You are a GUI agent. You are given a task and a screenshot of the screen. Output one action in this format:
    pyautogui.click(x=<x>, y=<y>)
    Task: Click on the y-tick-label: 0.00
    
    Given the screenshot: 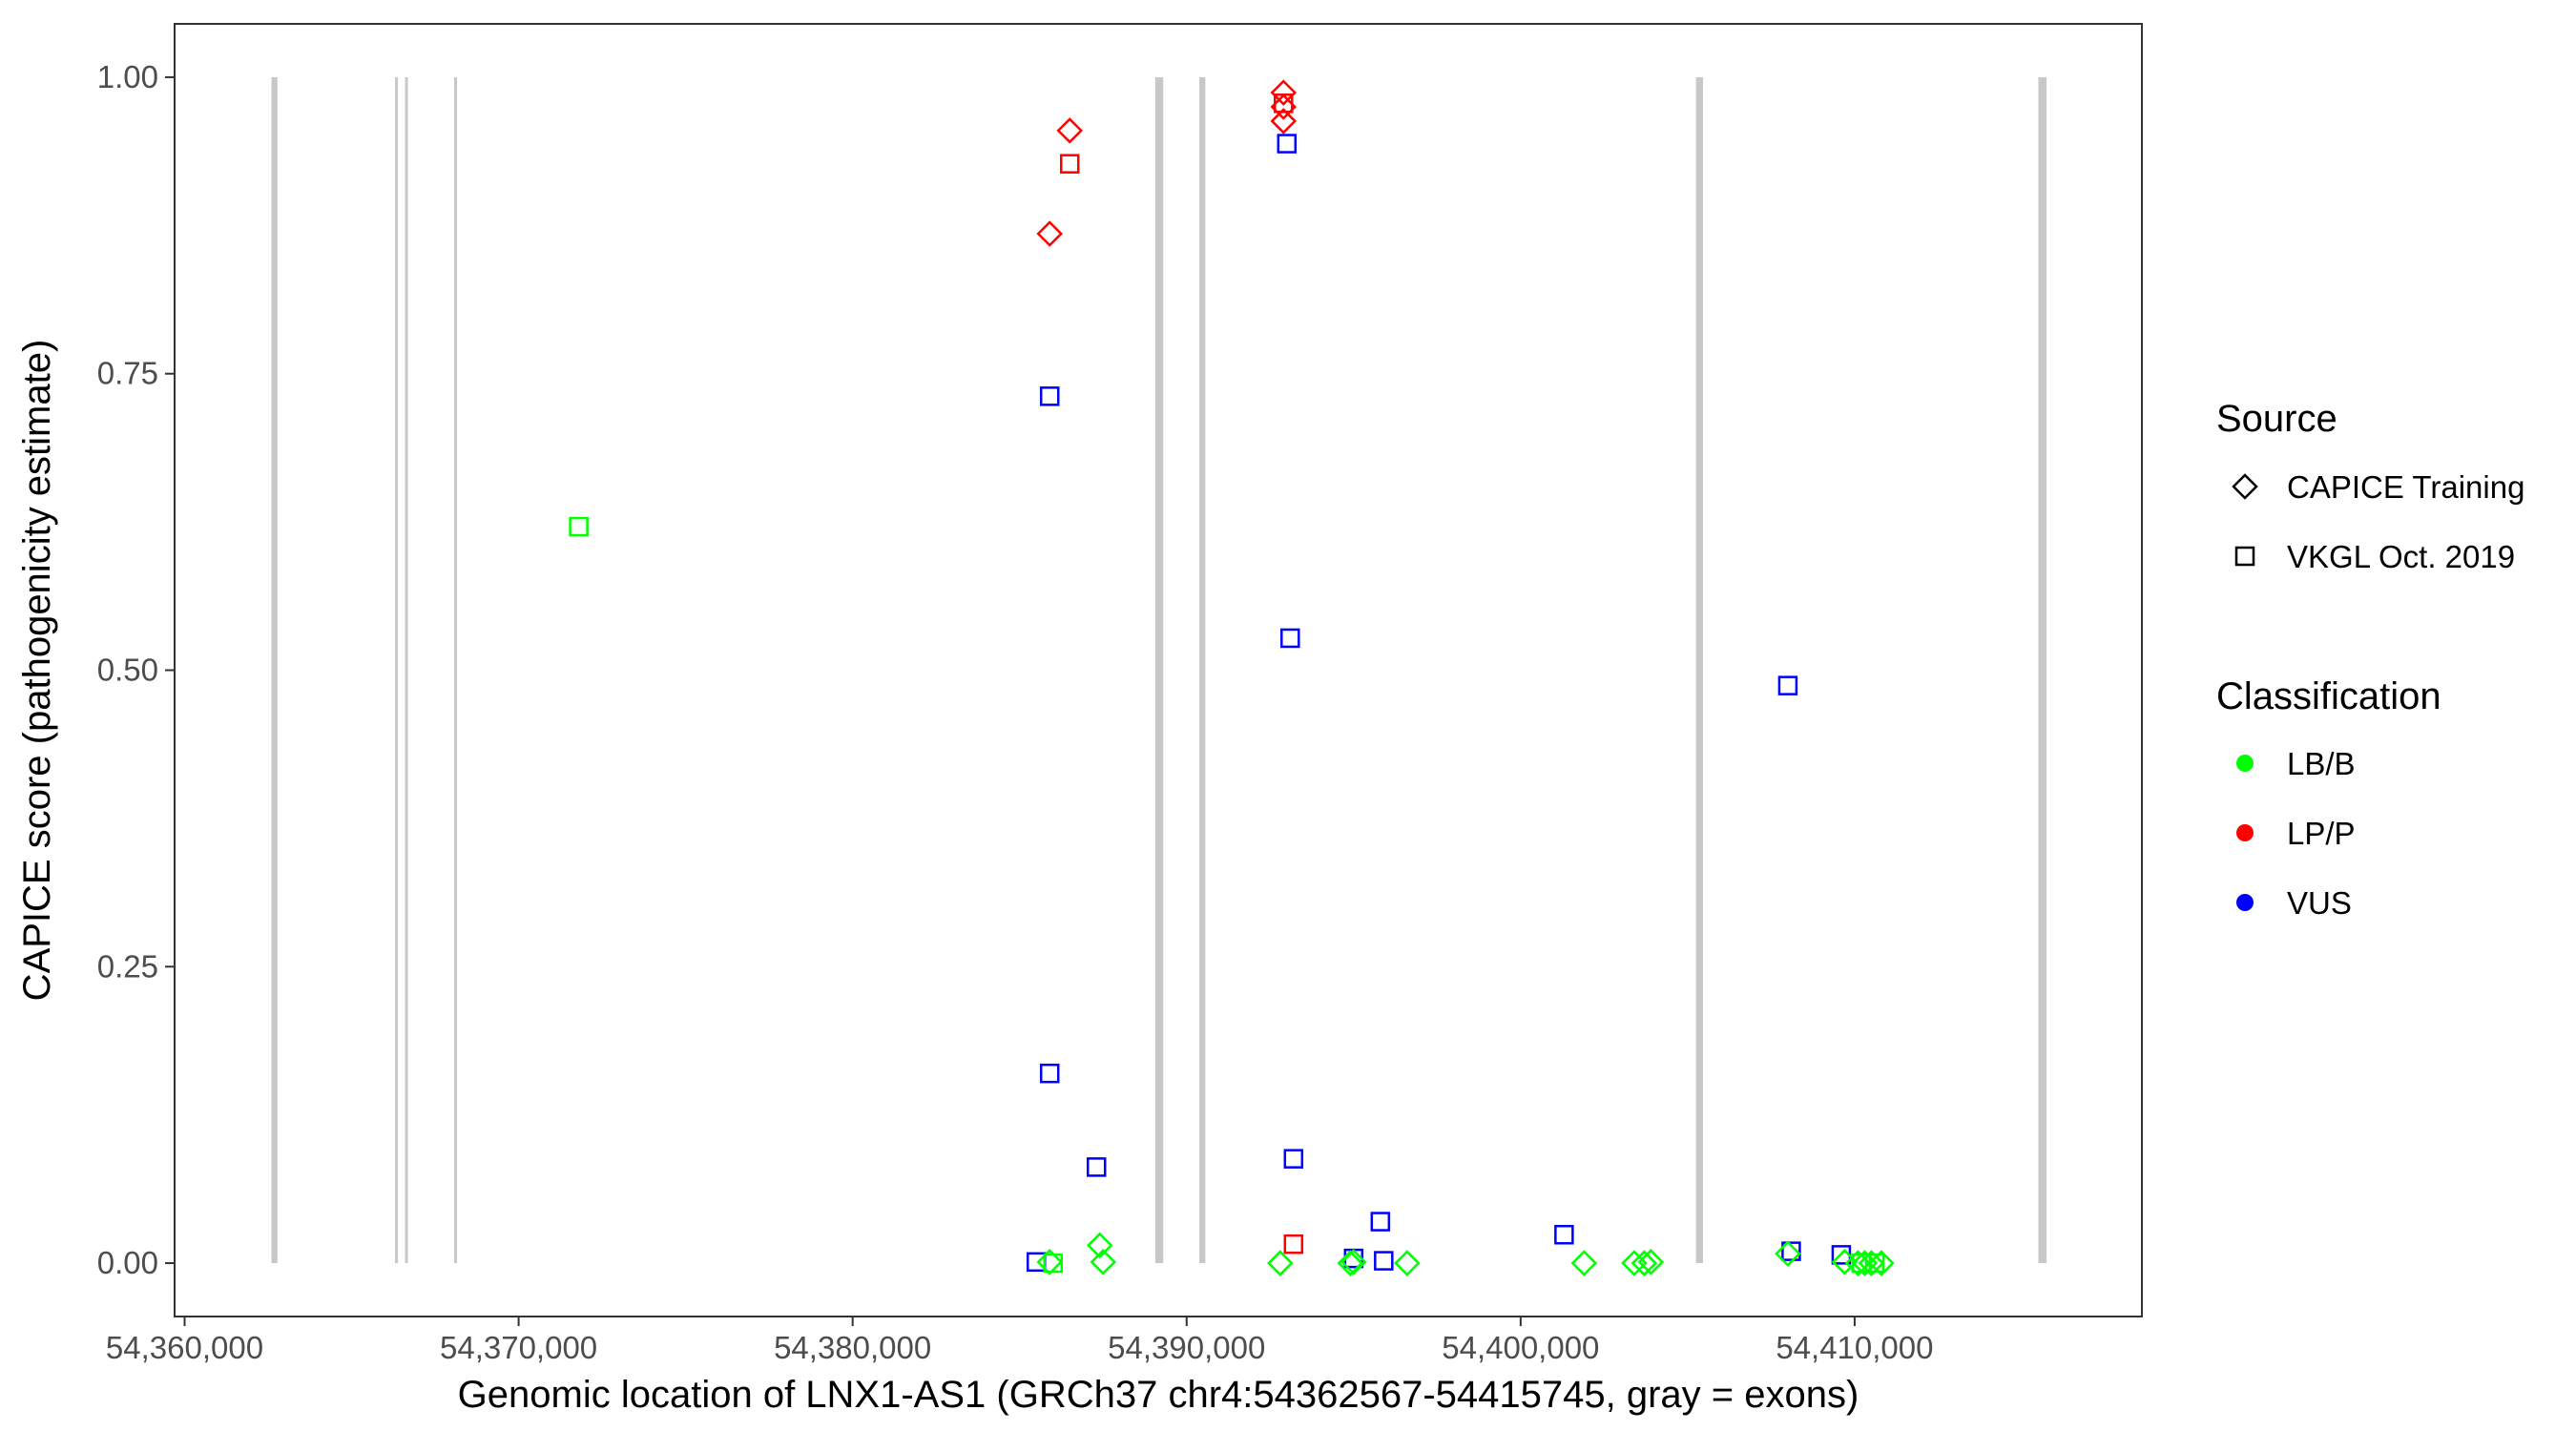 What is the action you would take?
    pyautogui.click(x=127, y=1262)
    